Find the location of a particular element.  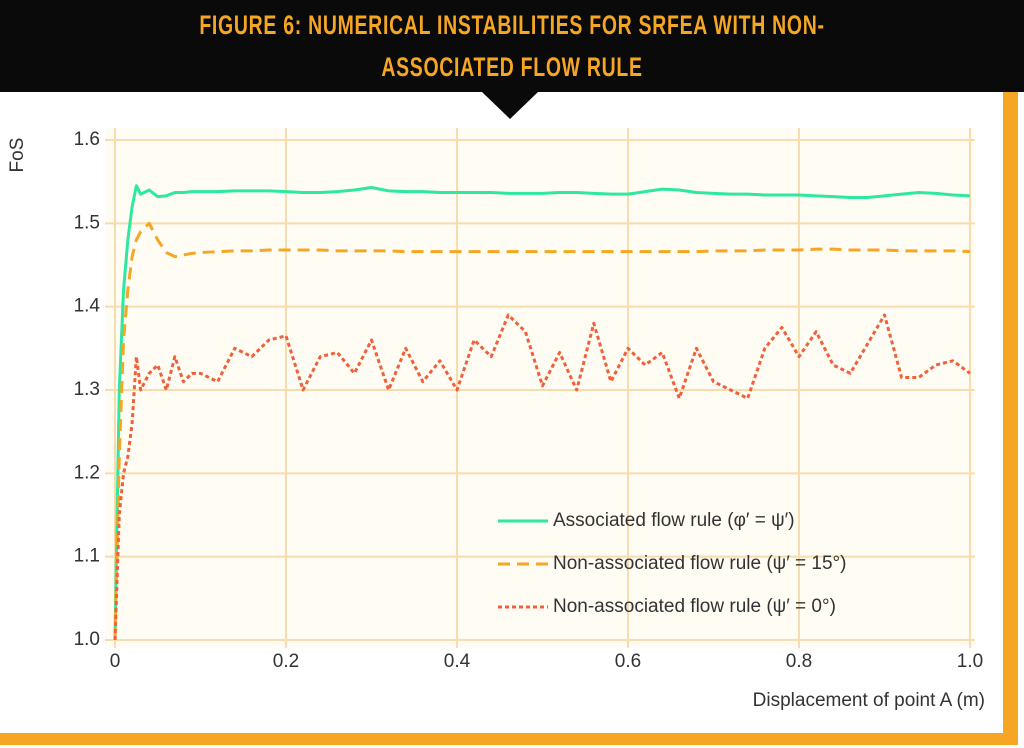

x-tick-label: 0.2 is located at coordinates (286, 661).